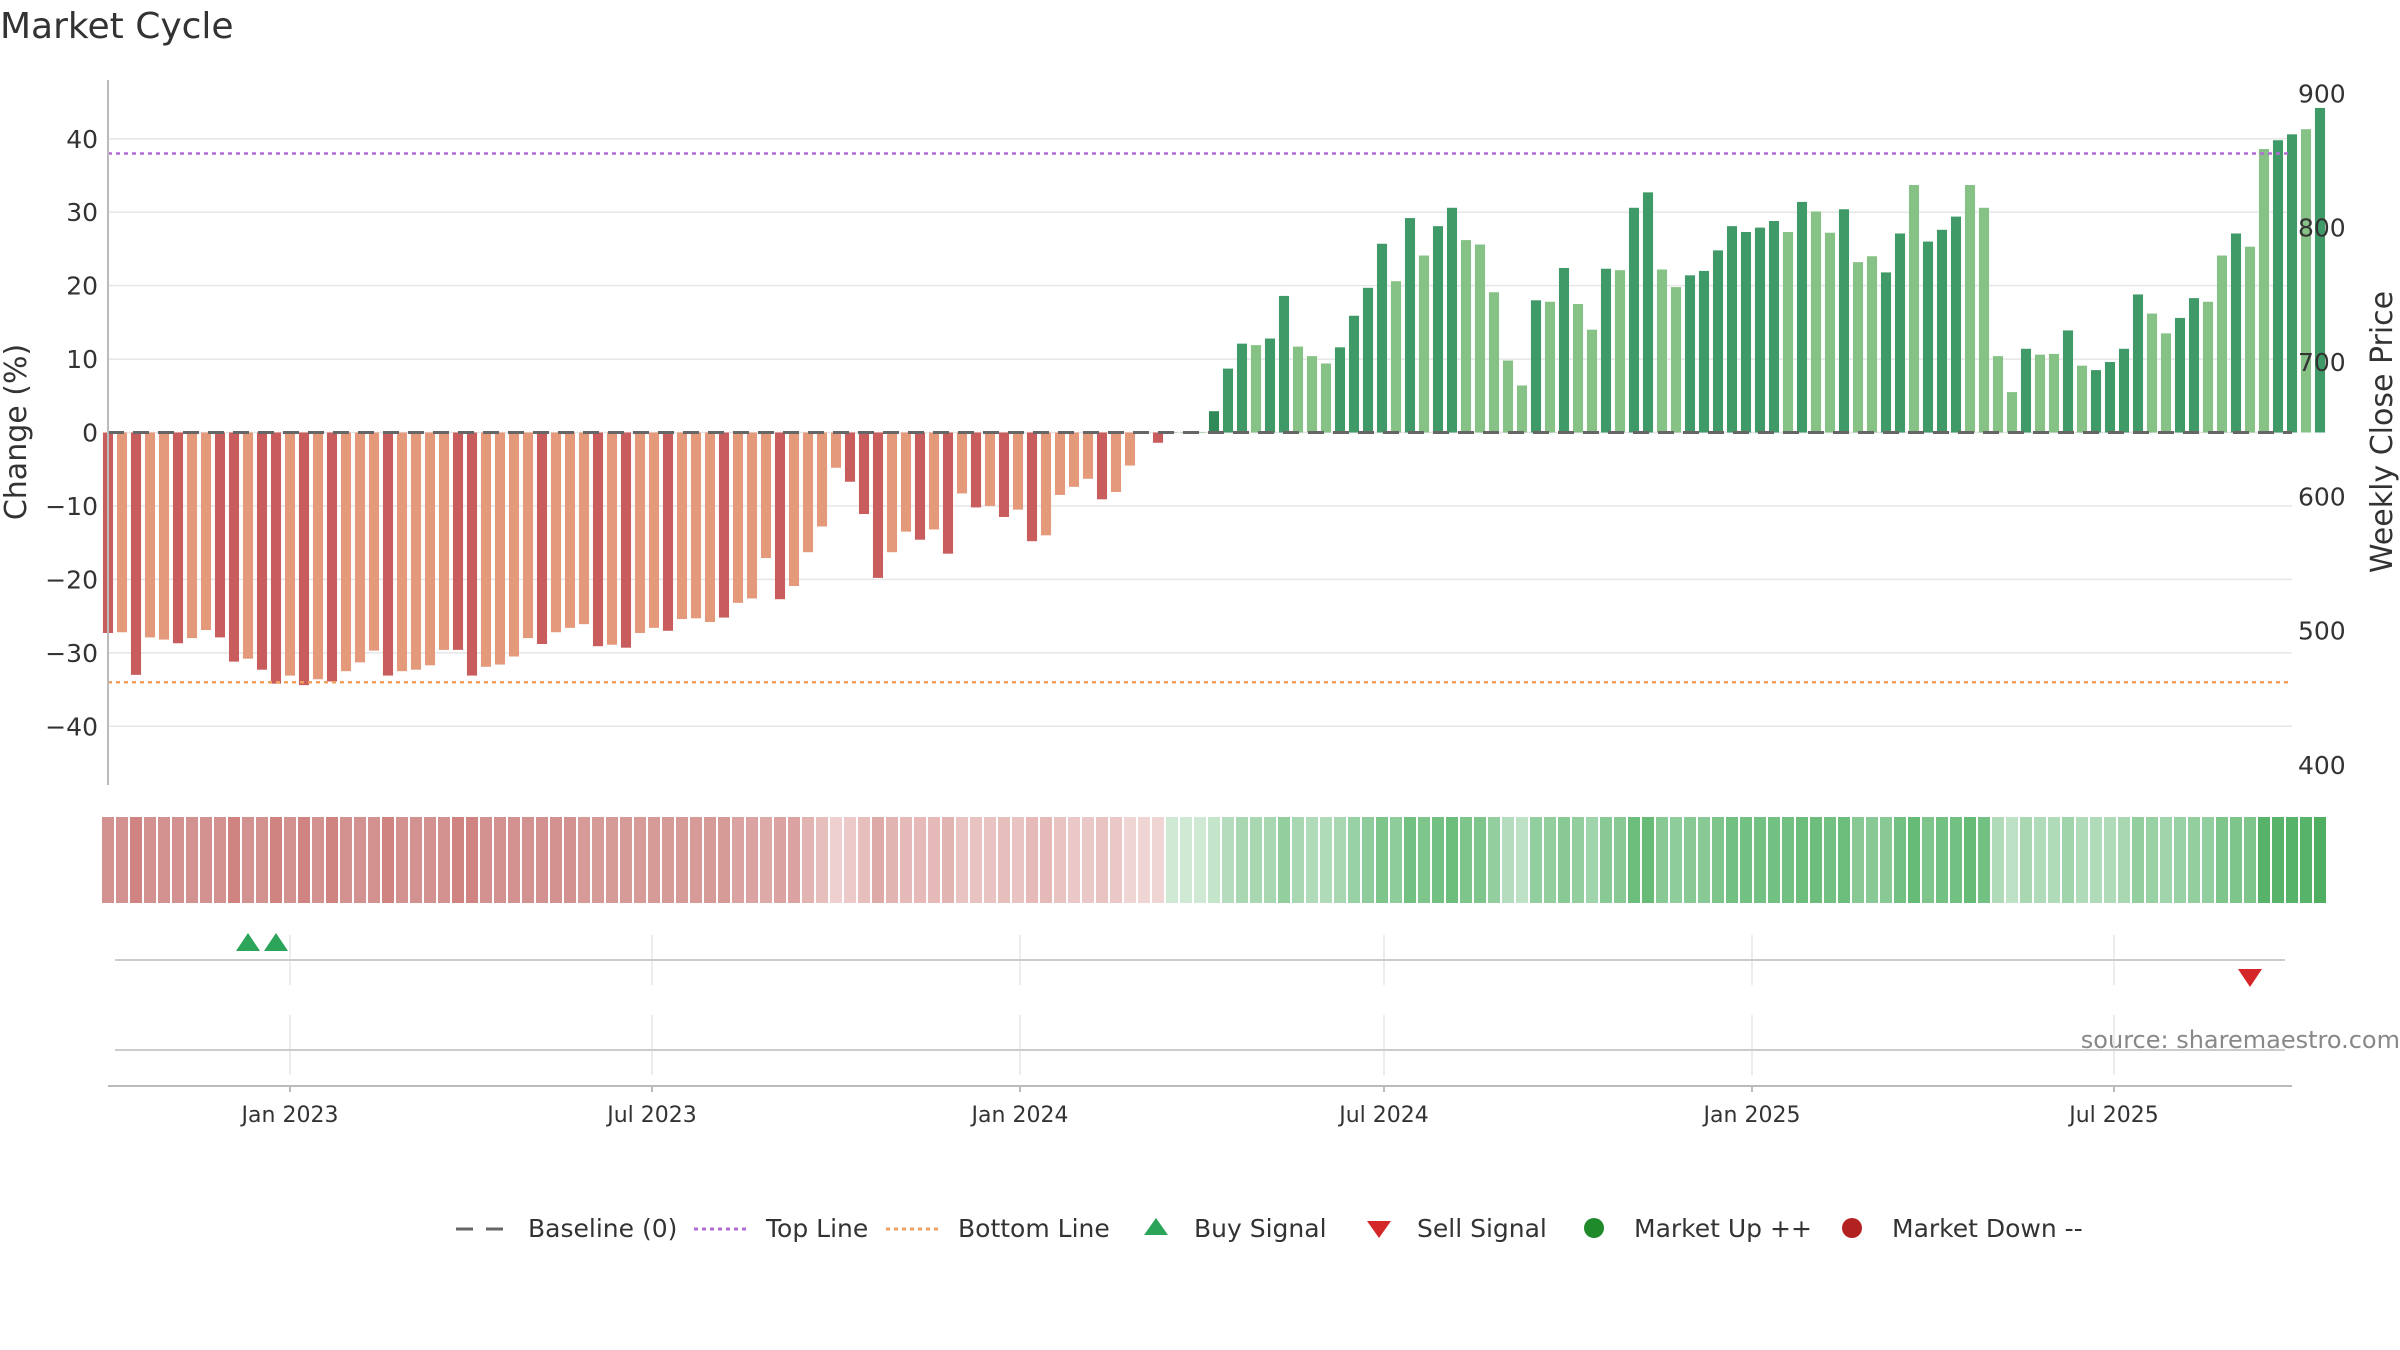  I want to click on x-tick-label: Jul 2025, so click(2113, 1115).